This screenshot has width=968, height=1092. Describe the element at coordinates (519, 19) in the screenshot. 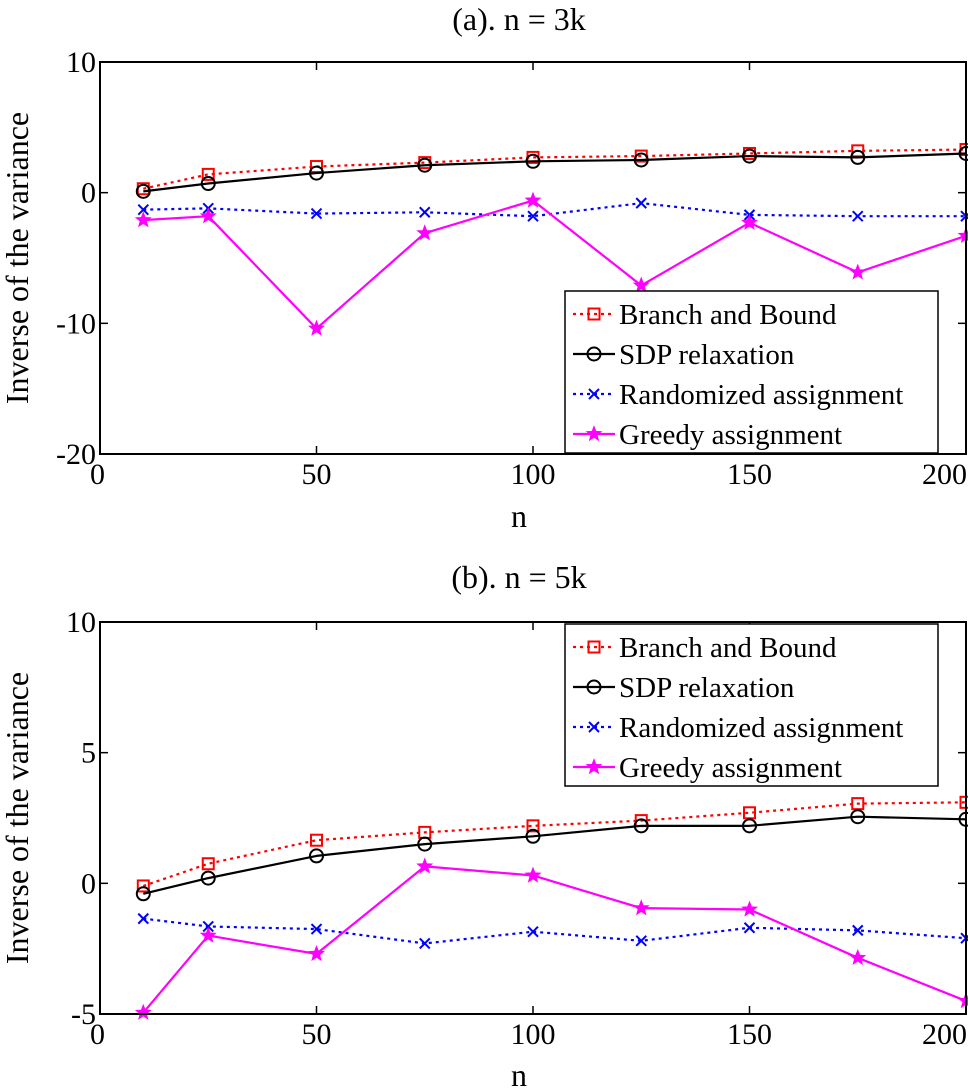

I see `chart-title: (a). n = 3k` at that location.